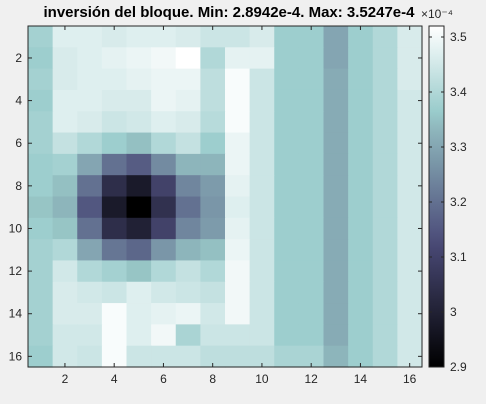 The image size is (486, 404). What do you see at coordinates (18, 101) in the screenshot?
I see `y-tick-label: 4` at bounding box center [18, 101].